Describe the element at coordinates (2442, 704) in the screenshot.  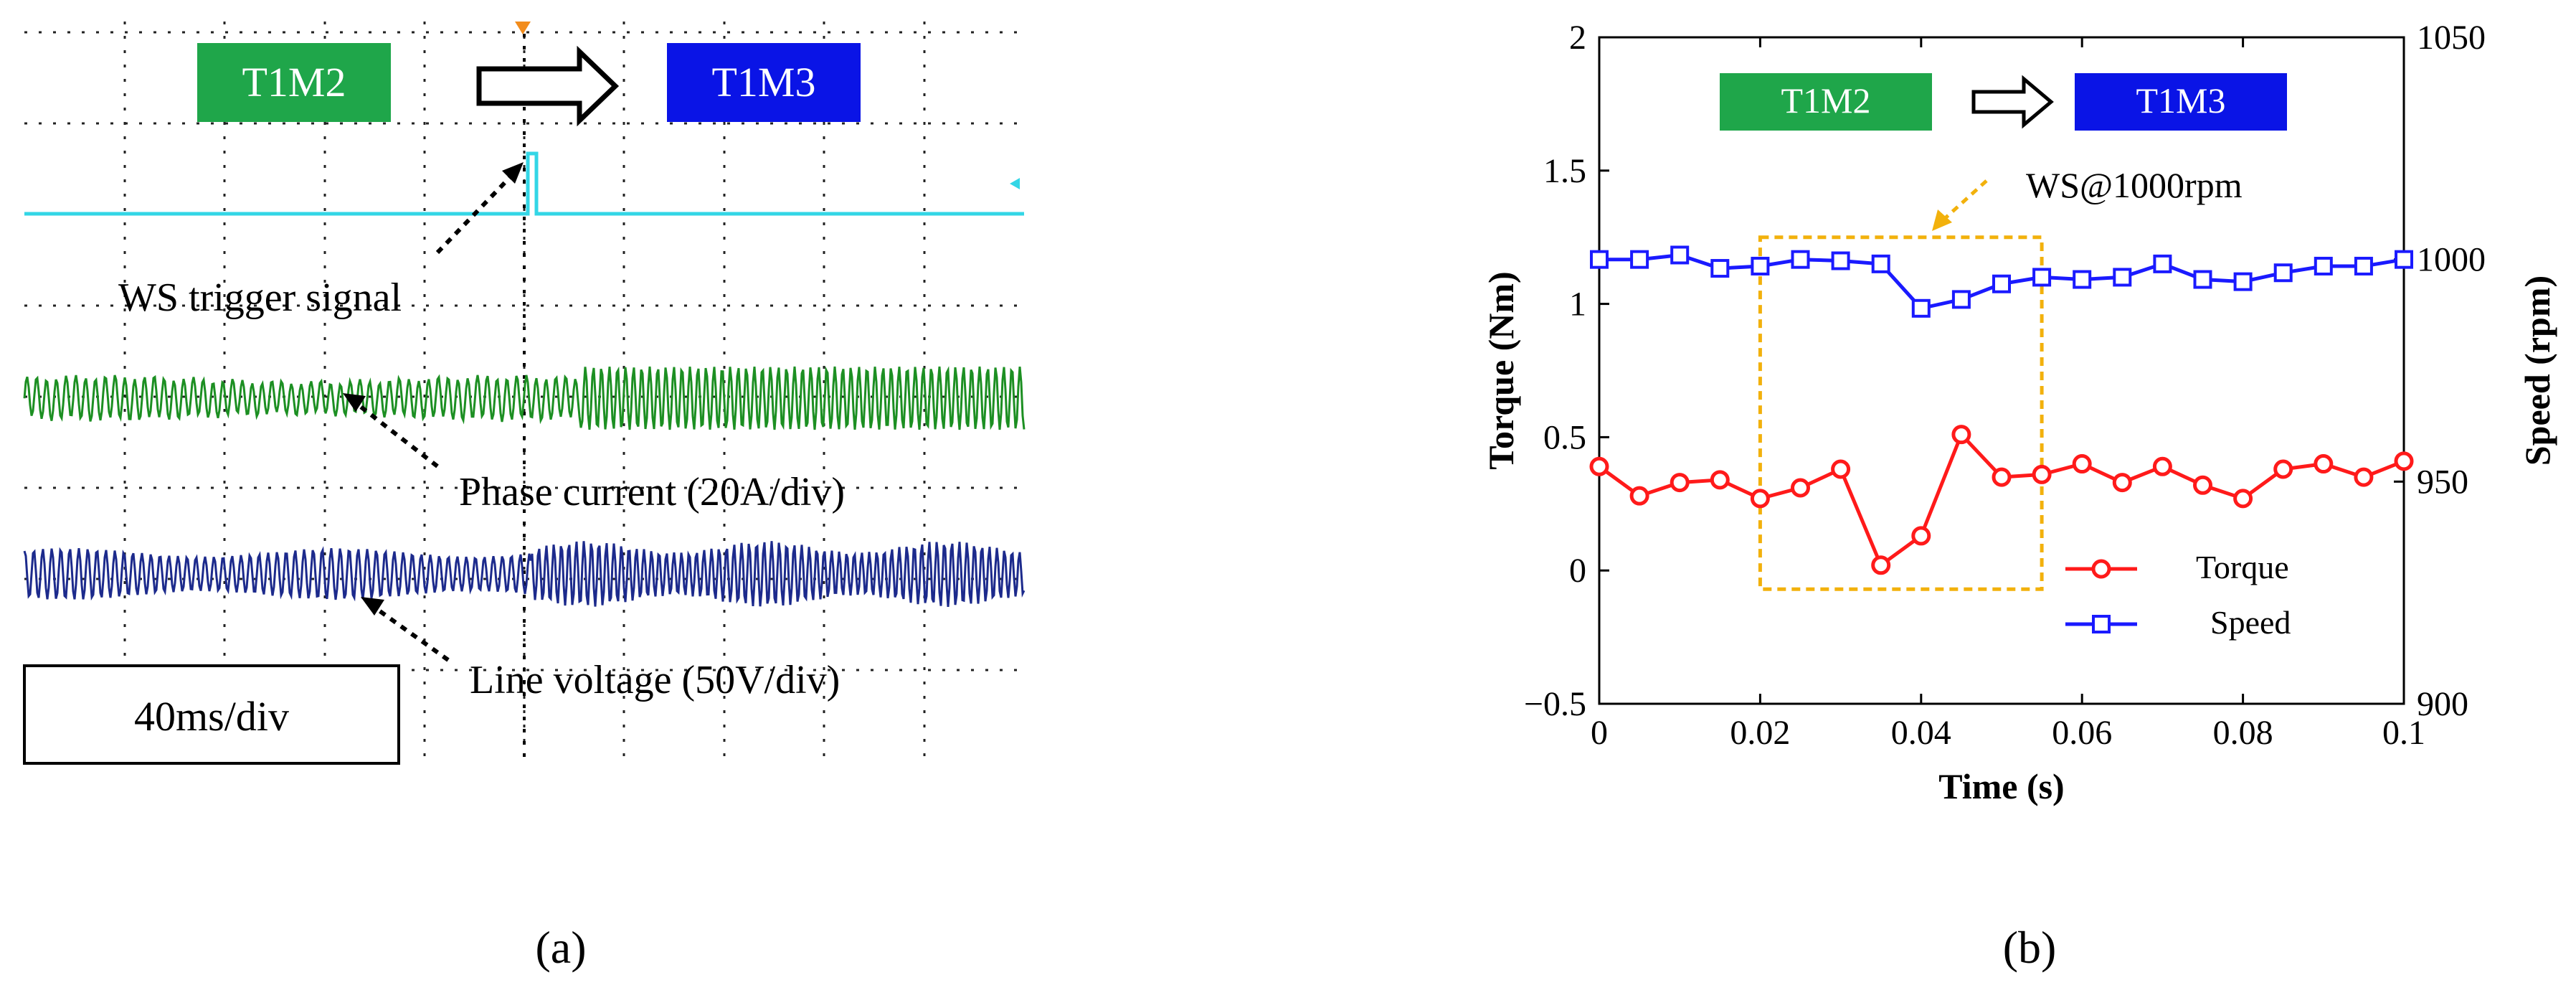
I see `y2-tick-label: 900` at that location.